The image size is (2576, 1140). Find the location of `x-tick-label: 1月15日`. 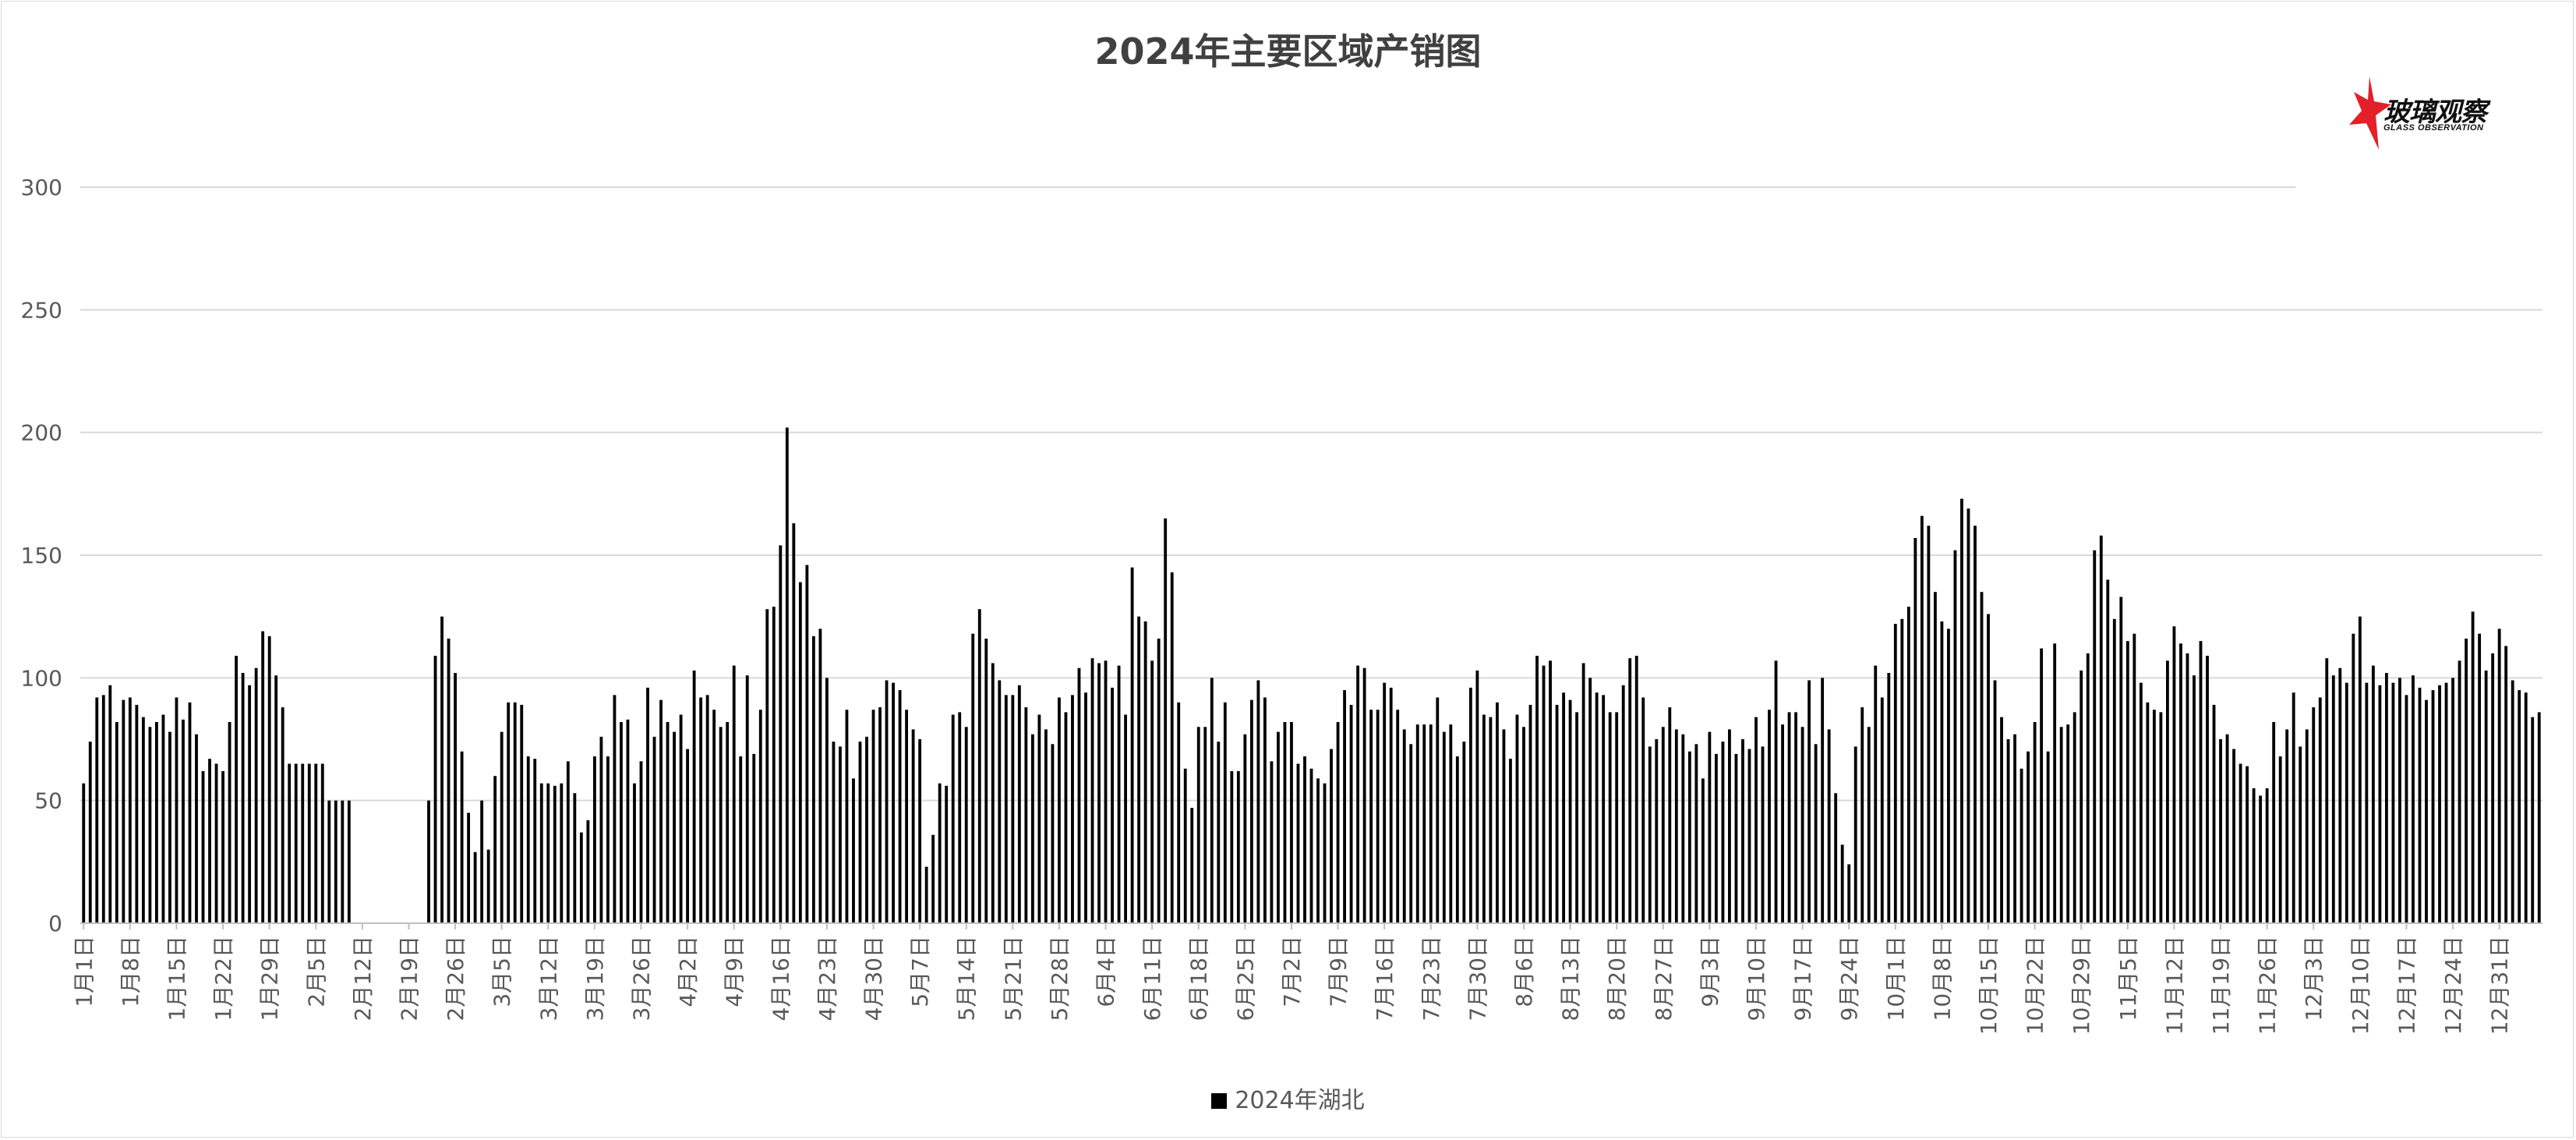

x-tick-label: 1月15日 is located at coordinates (176, 978).